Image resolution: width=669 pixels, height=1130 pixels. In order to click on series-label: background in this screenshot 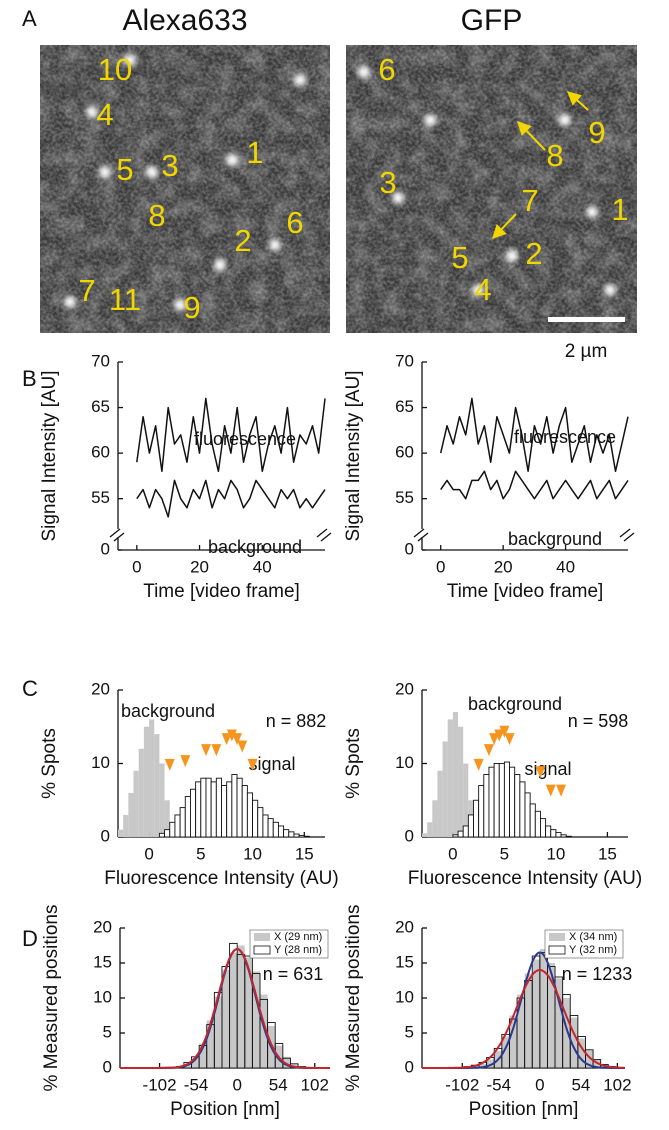, I will do `click(515, 704)`.